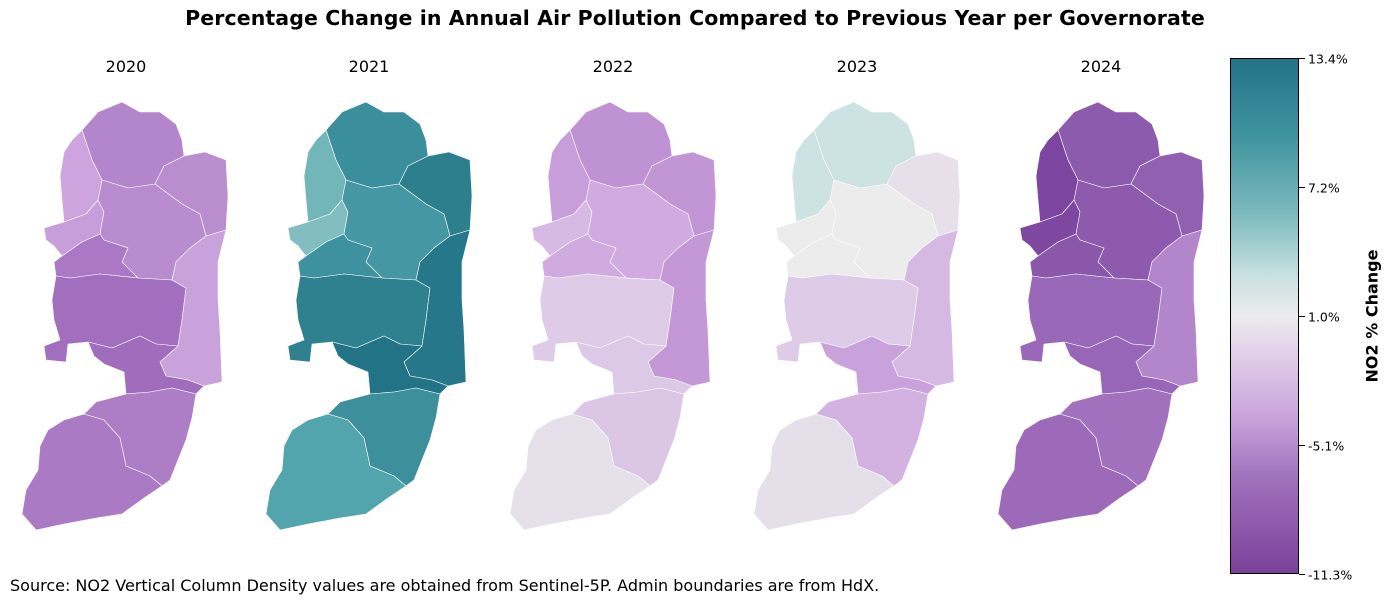 The image size is (1390, 606). What do you see at coordinates (613, 316) in the screenshot?
I see `map-panel-2022` at bounding box center [613, 316].